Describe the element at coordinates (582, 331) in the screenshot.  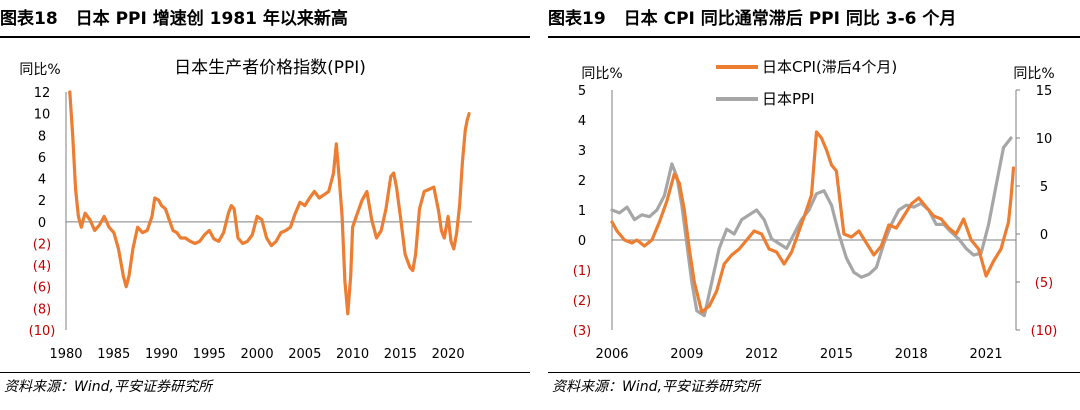
I see `left-y-tick-label: (3)` at that location.